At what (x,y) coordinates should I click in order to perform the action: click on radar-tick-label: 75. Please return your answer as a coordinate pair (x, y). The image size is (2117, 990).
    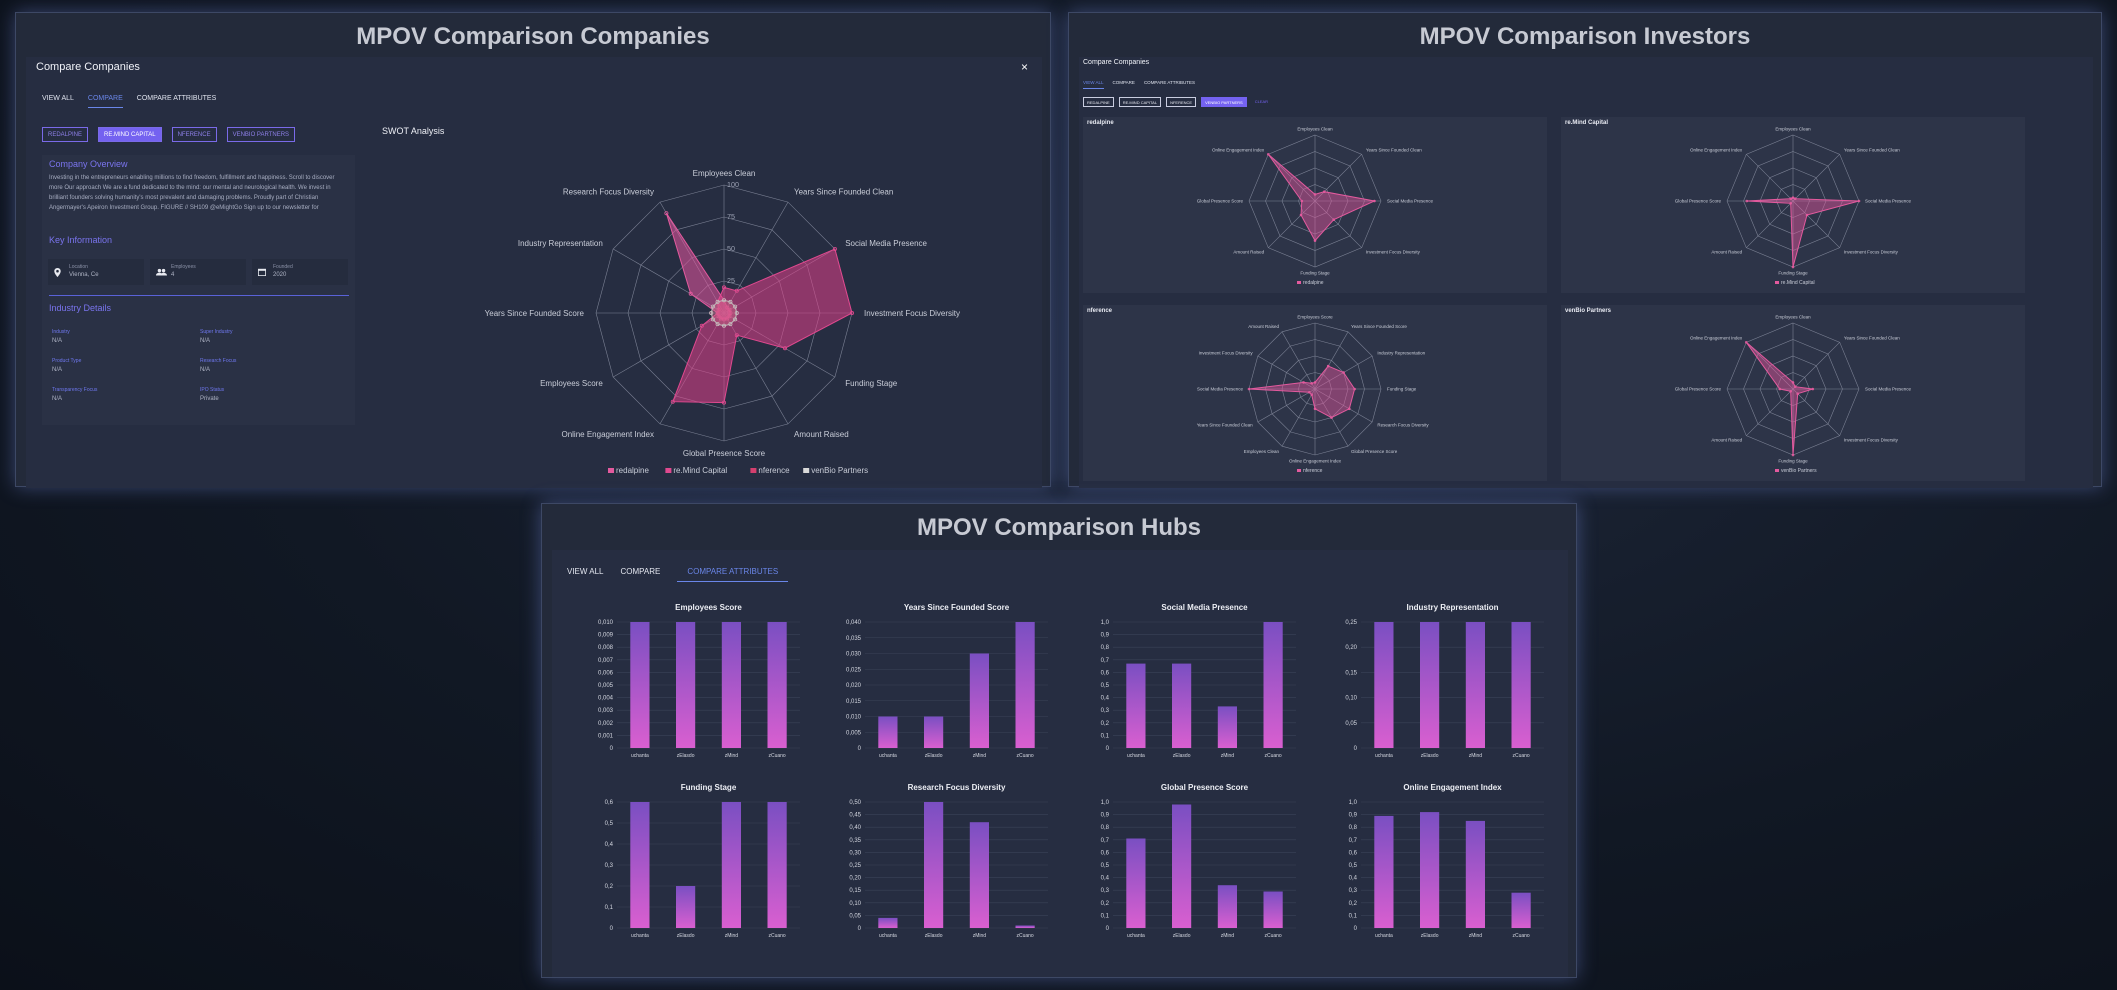
    Looking at the image, I should click on (731, 216).